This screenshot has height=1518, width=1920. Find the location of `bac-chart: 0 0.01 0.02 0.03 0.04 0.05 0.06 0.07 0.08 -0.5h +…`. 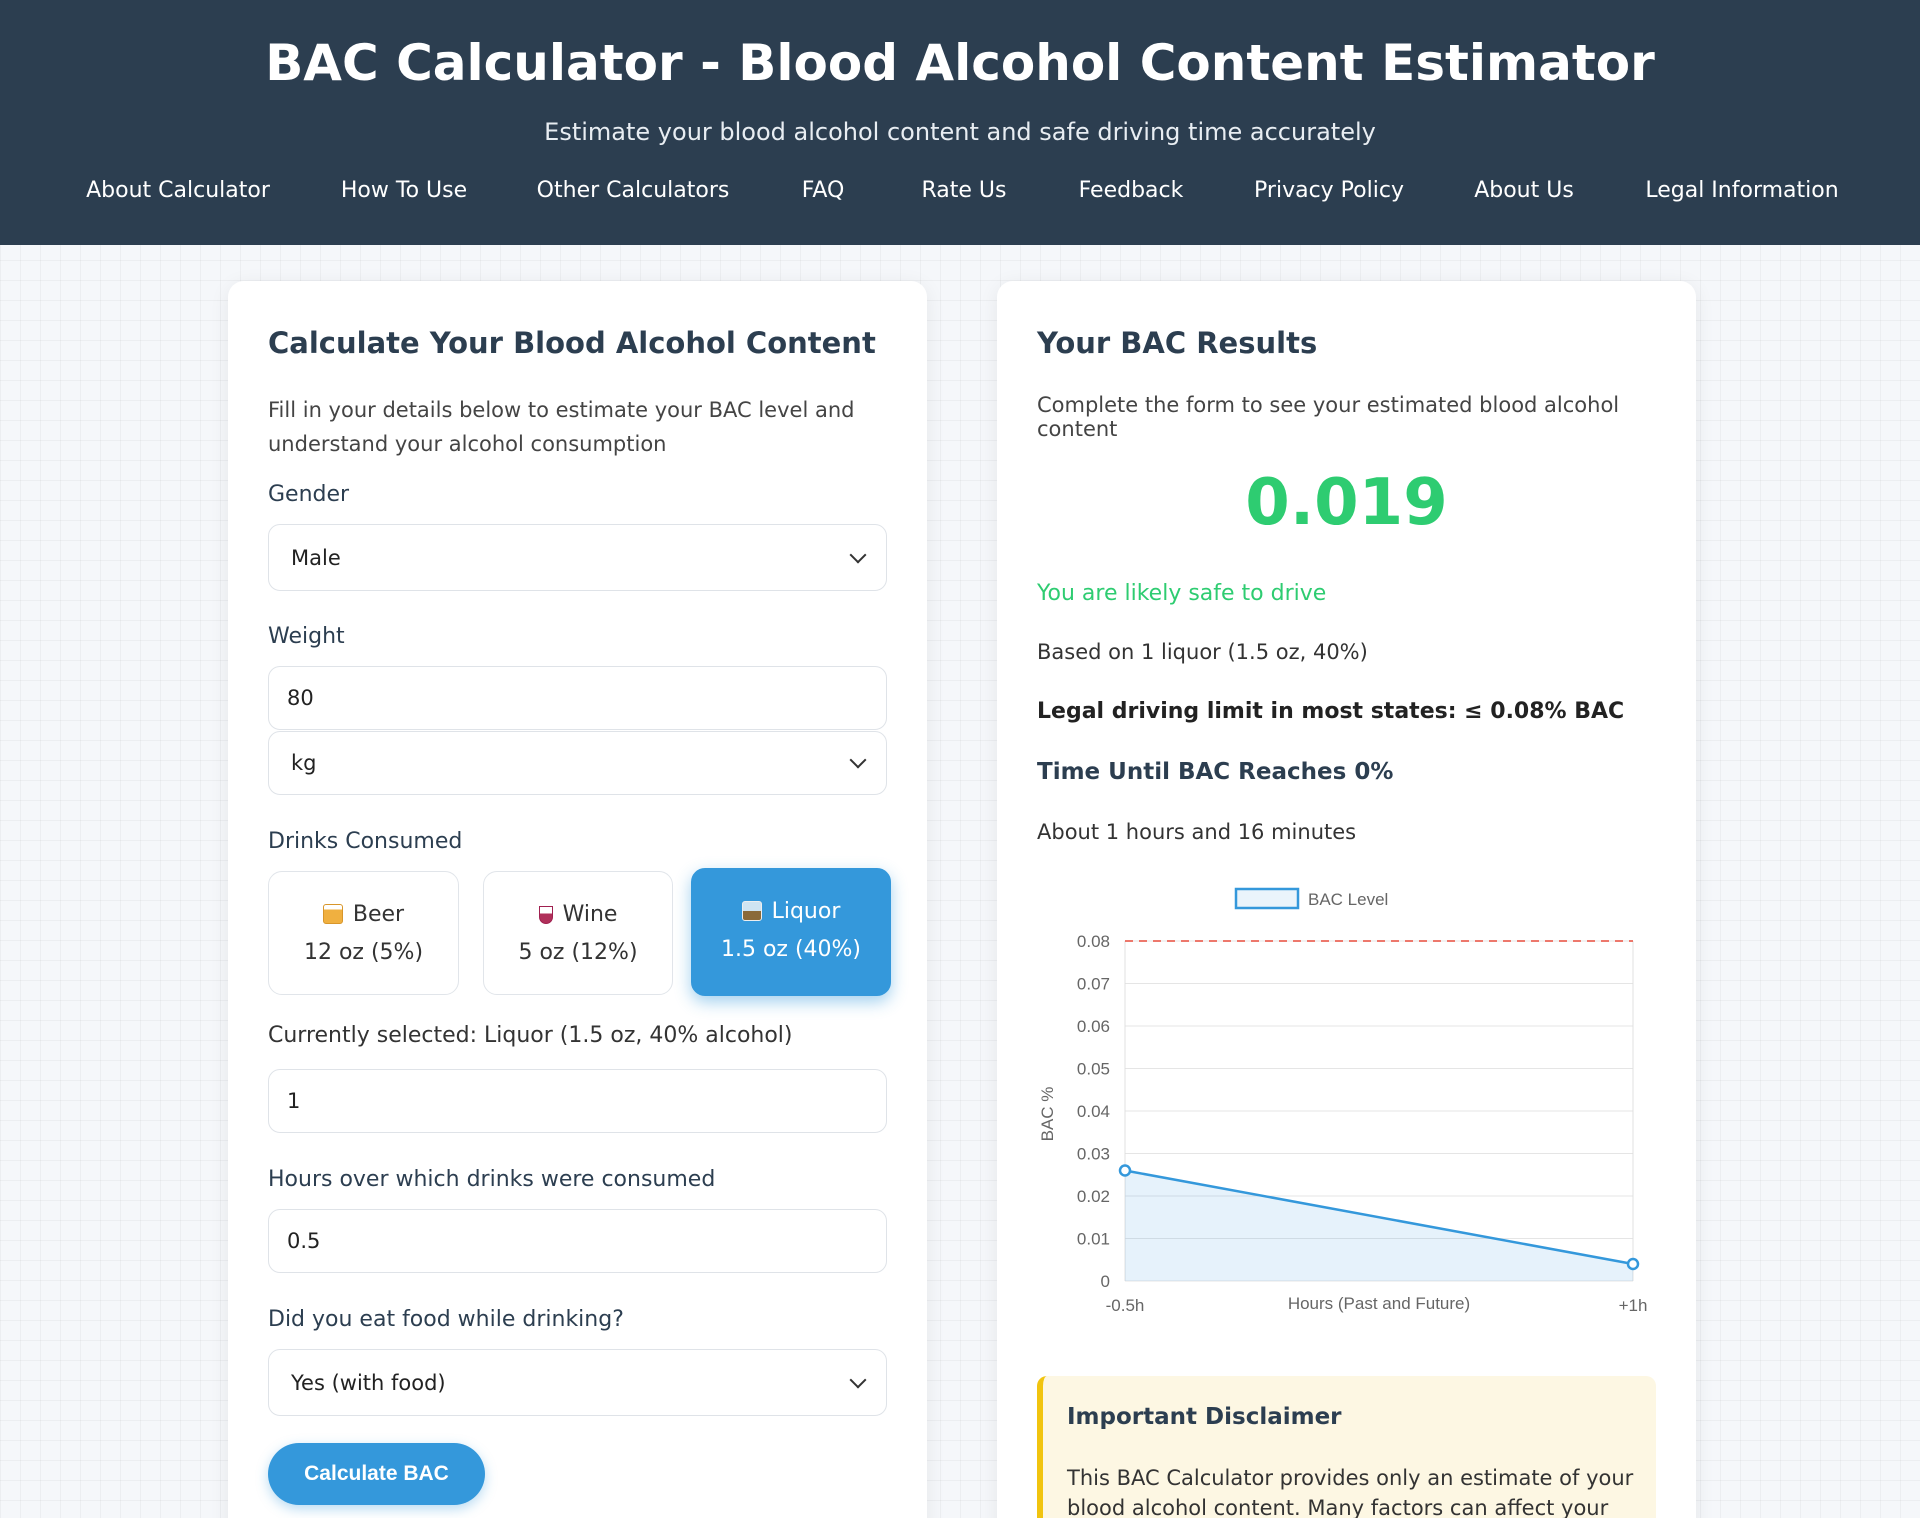

bac-chart: 0 0.01 0.02 0.03 0.04 0.05 0.06 0.07 0.08 -0.5h +… is located at coordinates (1343, 1101).